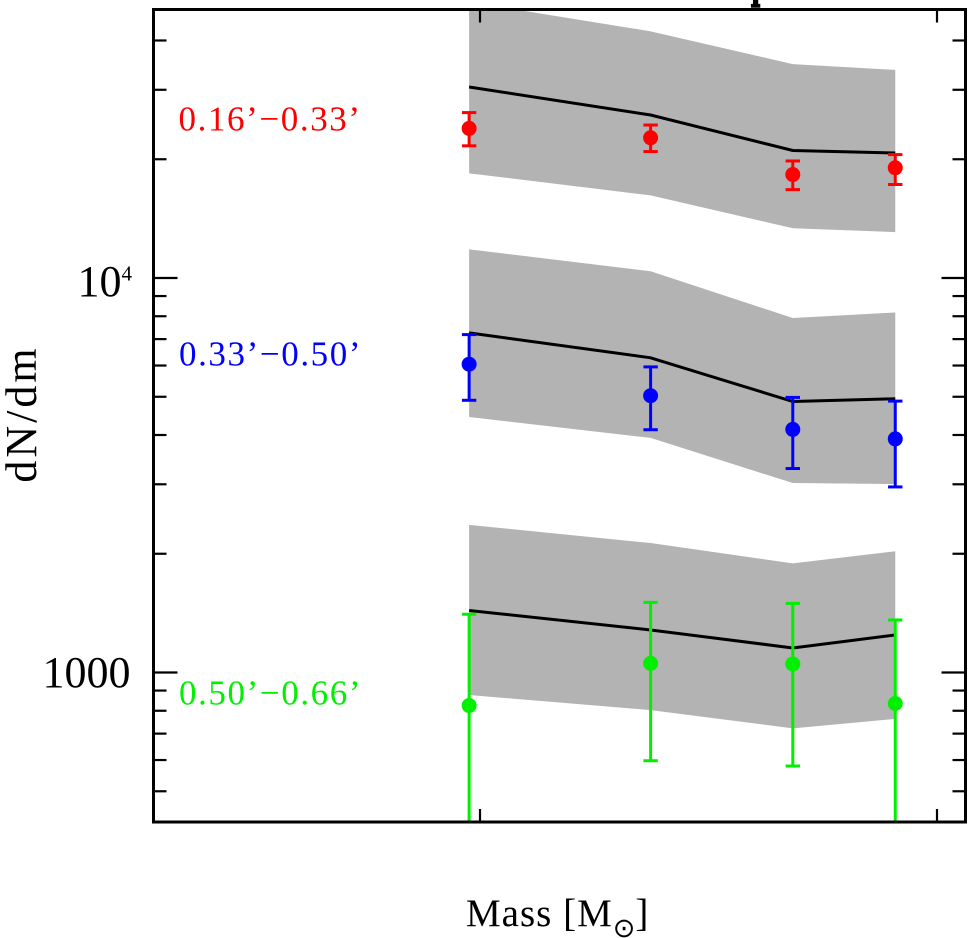 The height and width of the screenshot is (938, 978). What do you see at coordinates (755, 4) in the screenshot?
I see `cropped-title-glyph` at bounding box center [755, 4].